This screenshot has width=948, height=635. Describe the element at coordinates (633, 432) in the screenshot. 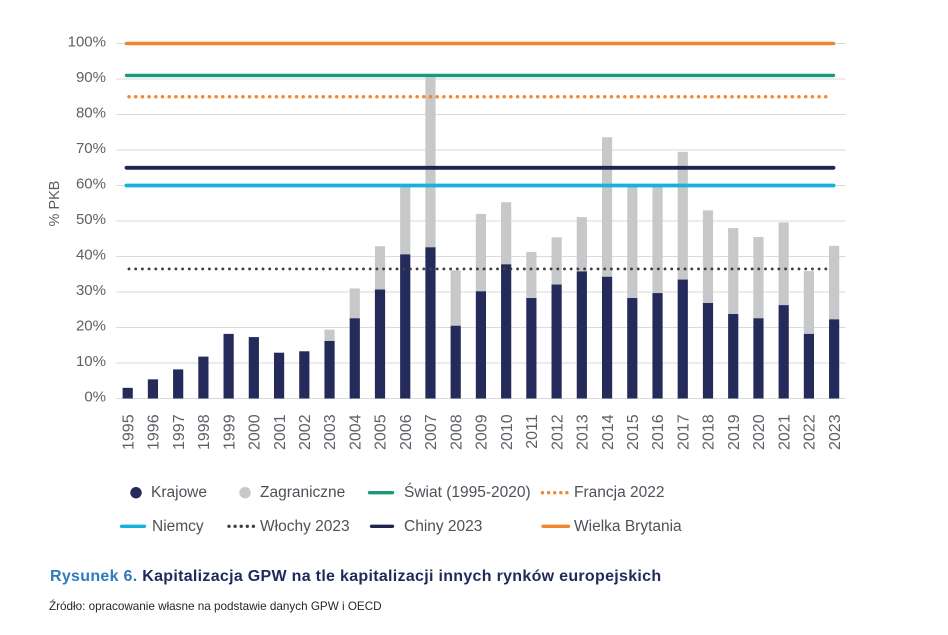

I see `svg-text: 2015` at that location.